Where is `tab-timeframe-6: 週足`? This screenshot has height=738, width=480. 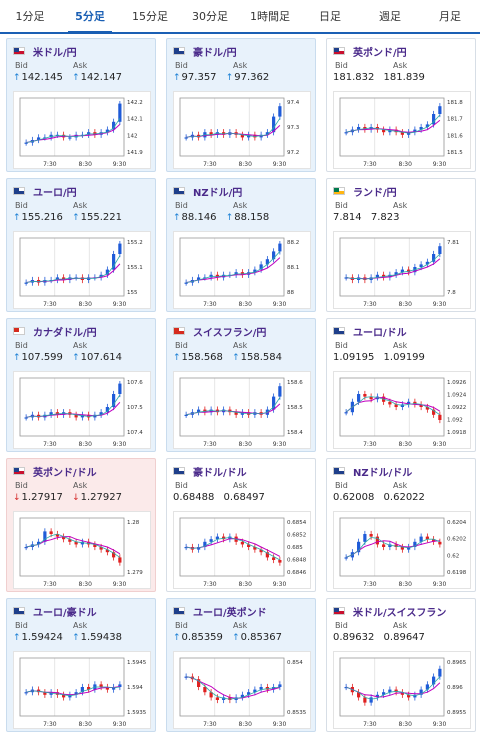
tab-timeframe-6: 週足 is located at coordinates (390, 16).